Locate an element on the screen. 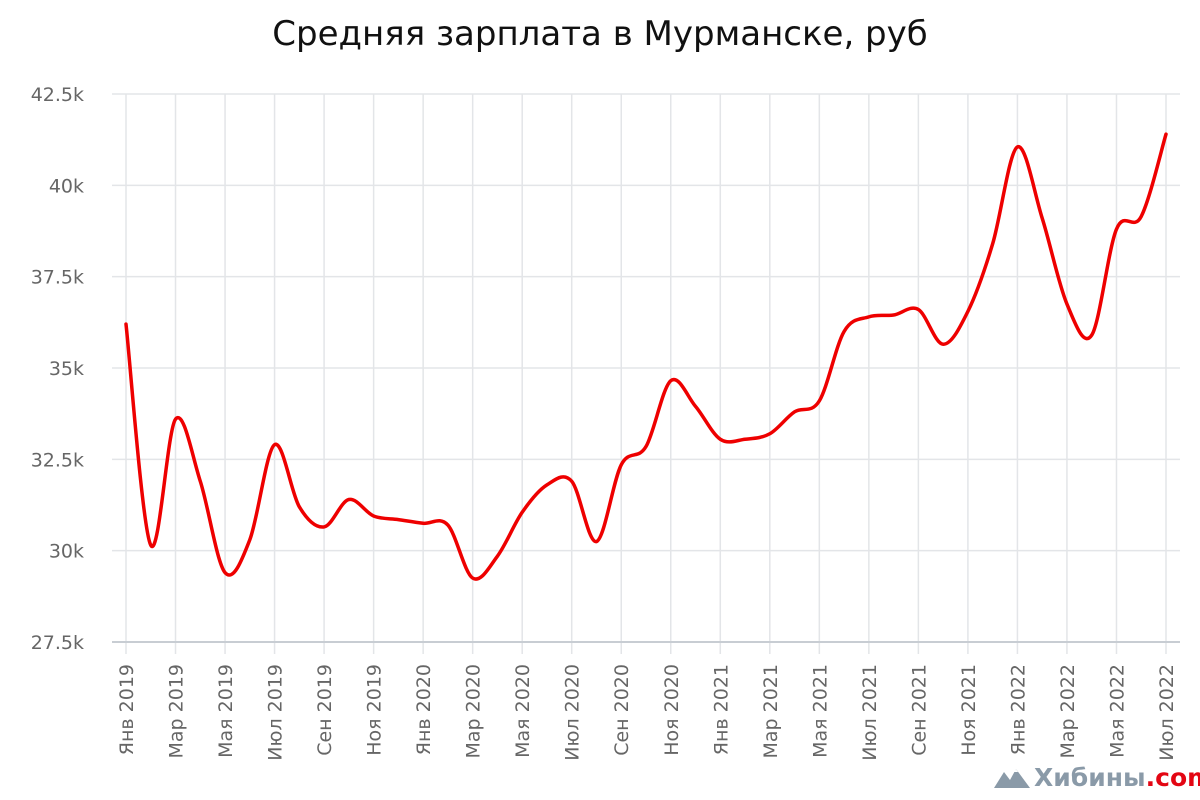 This screenshot has width=1200, height=800. watermark-logo: Хибины.com is located at coordinates (1097, 777).